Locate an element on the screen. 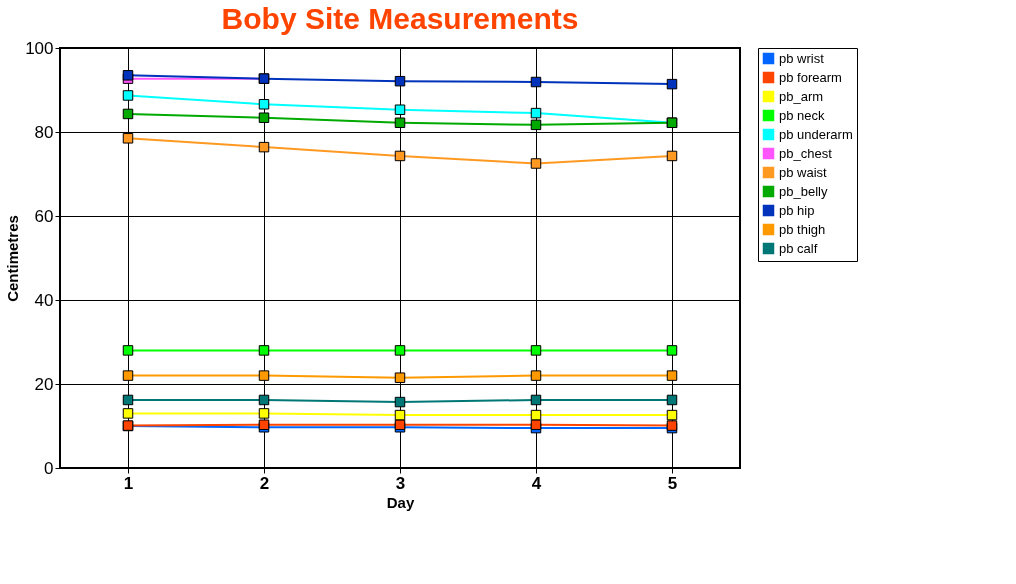  x-tick-label: 5 is located at coordinates (672, 483).